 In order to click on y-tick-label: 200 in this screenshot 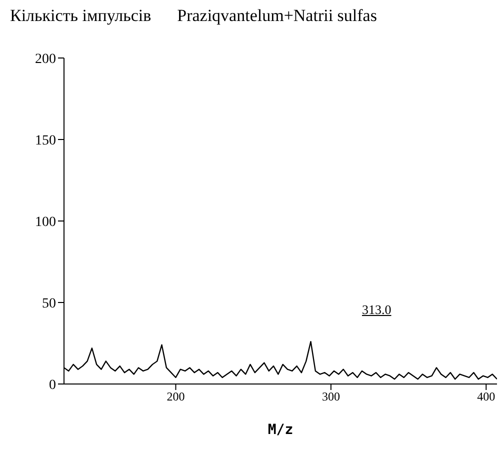, I will do `click(45, 59)`.